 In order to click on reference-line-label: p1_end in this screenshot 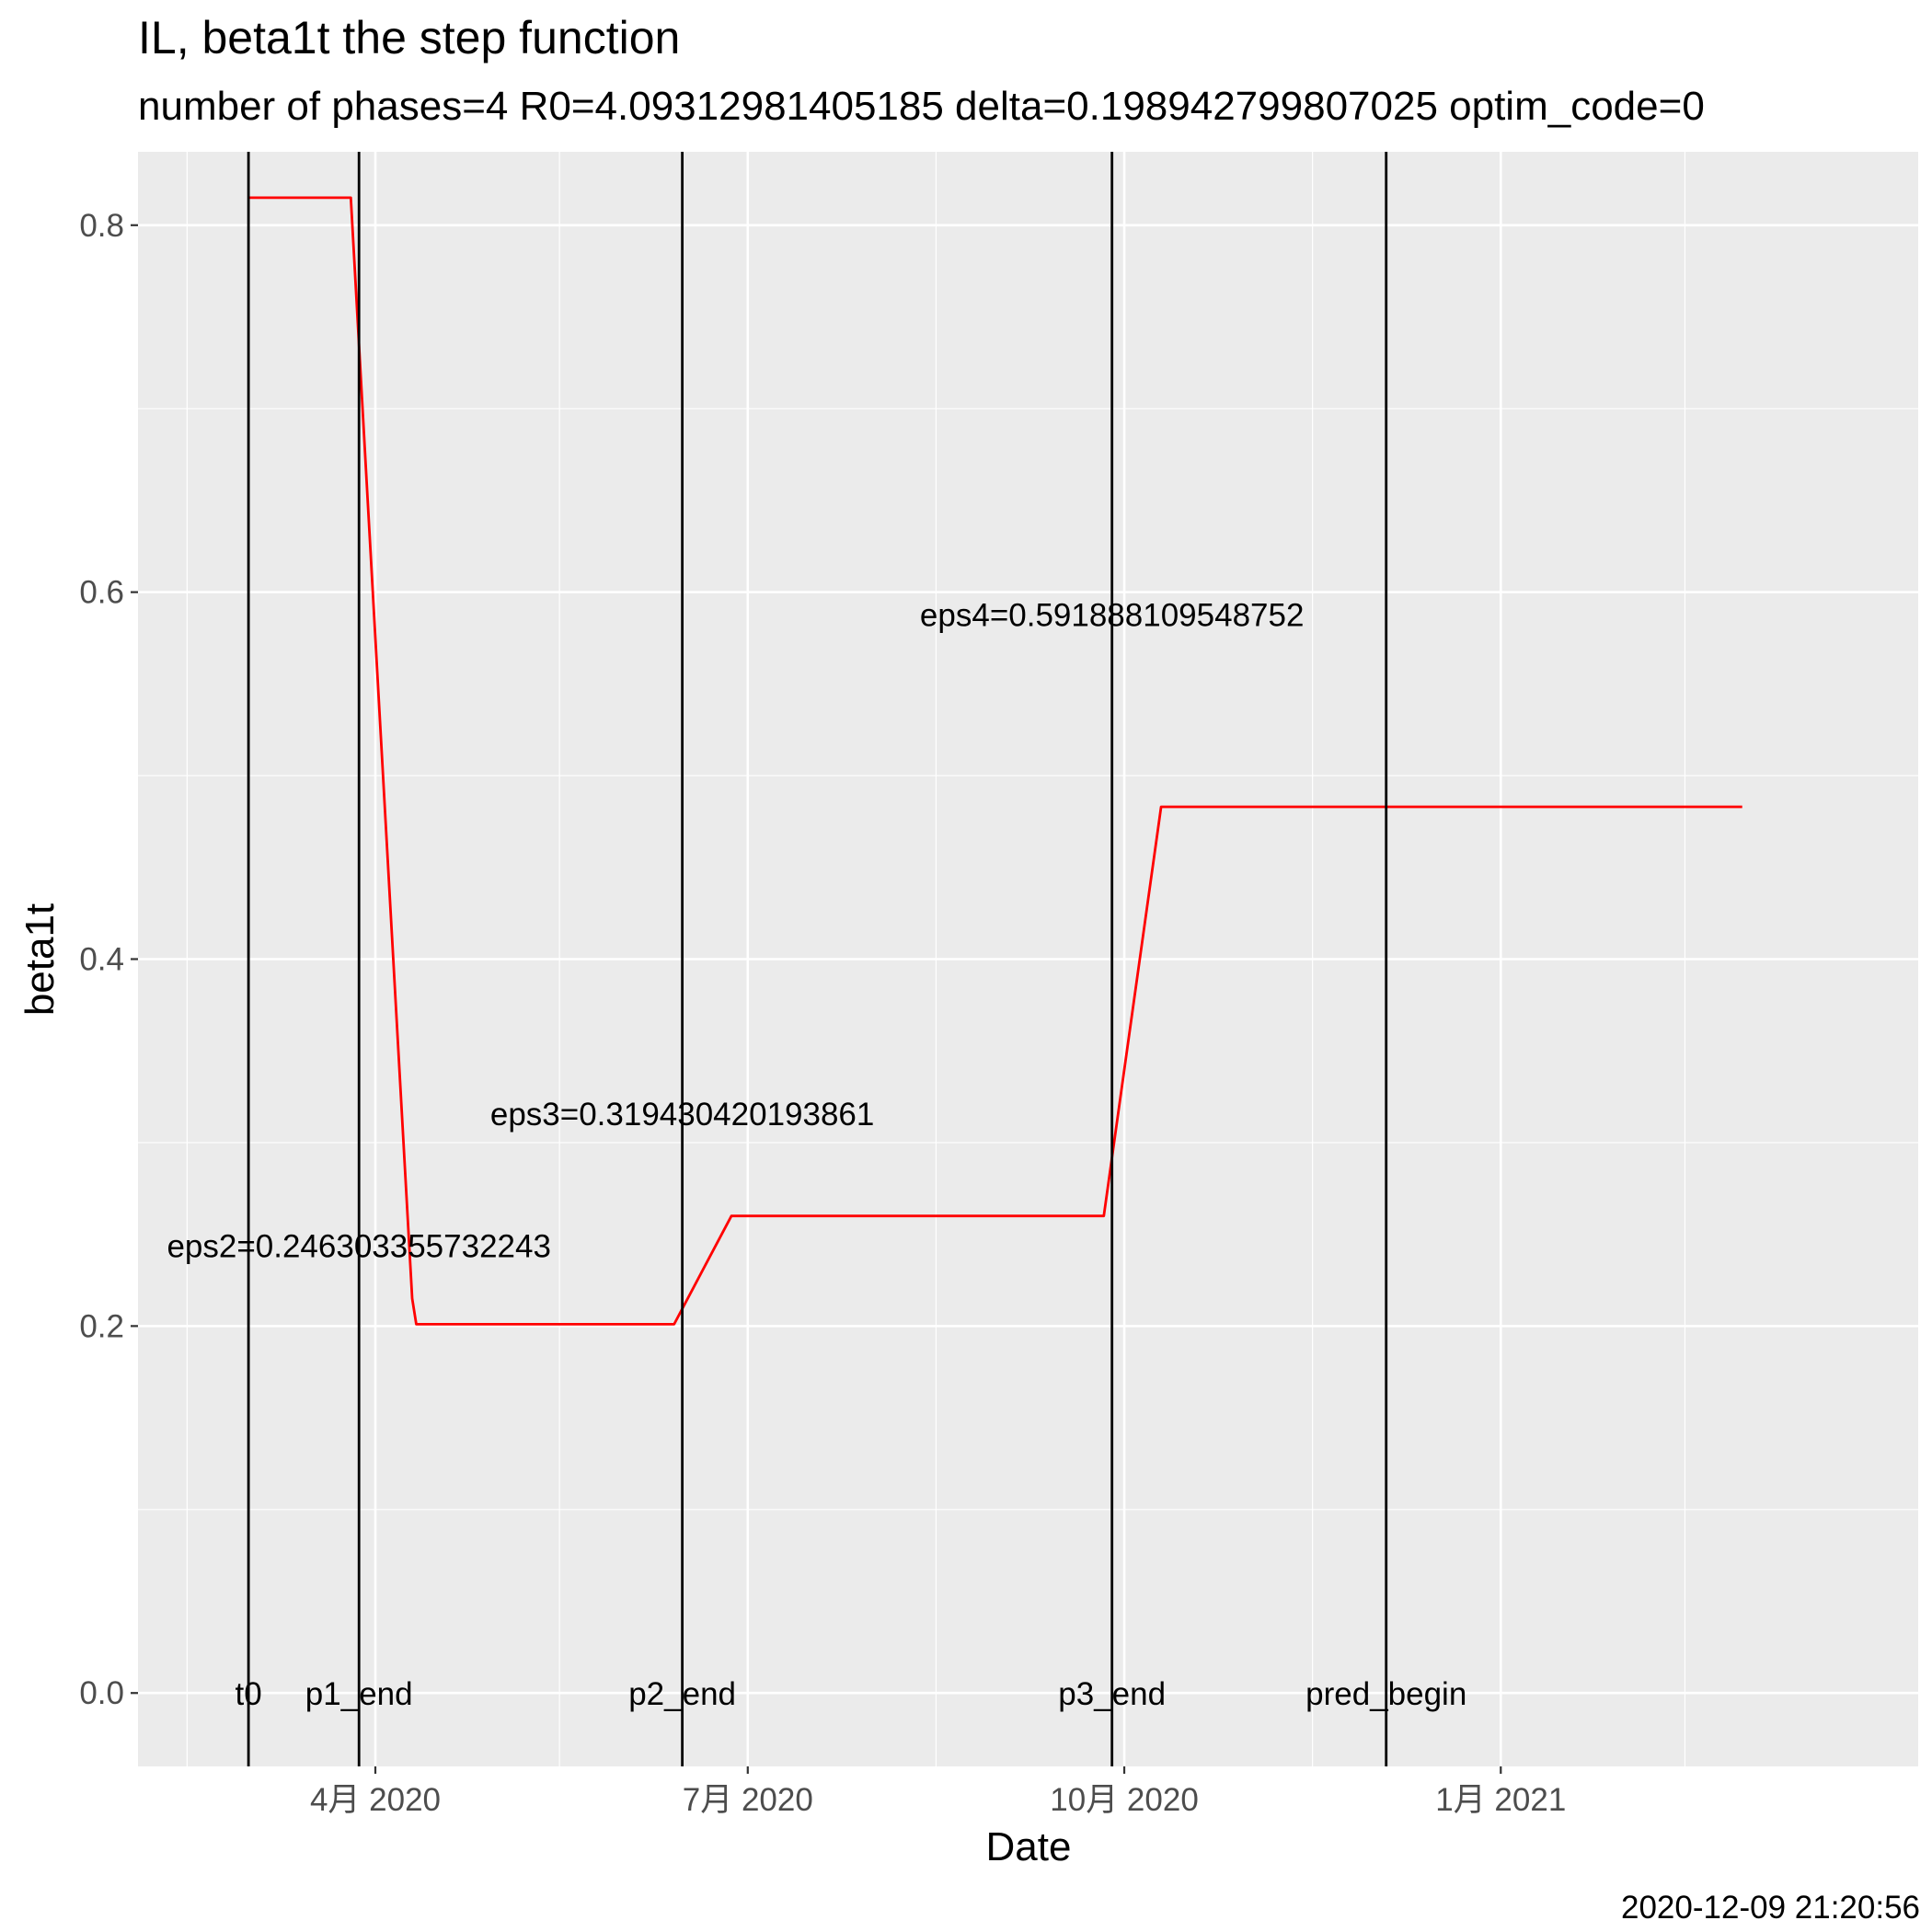, I will do `click(359, 1694)`.